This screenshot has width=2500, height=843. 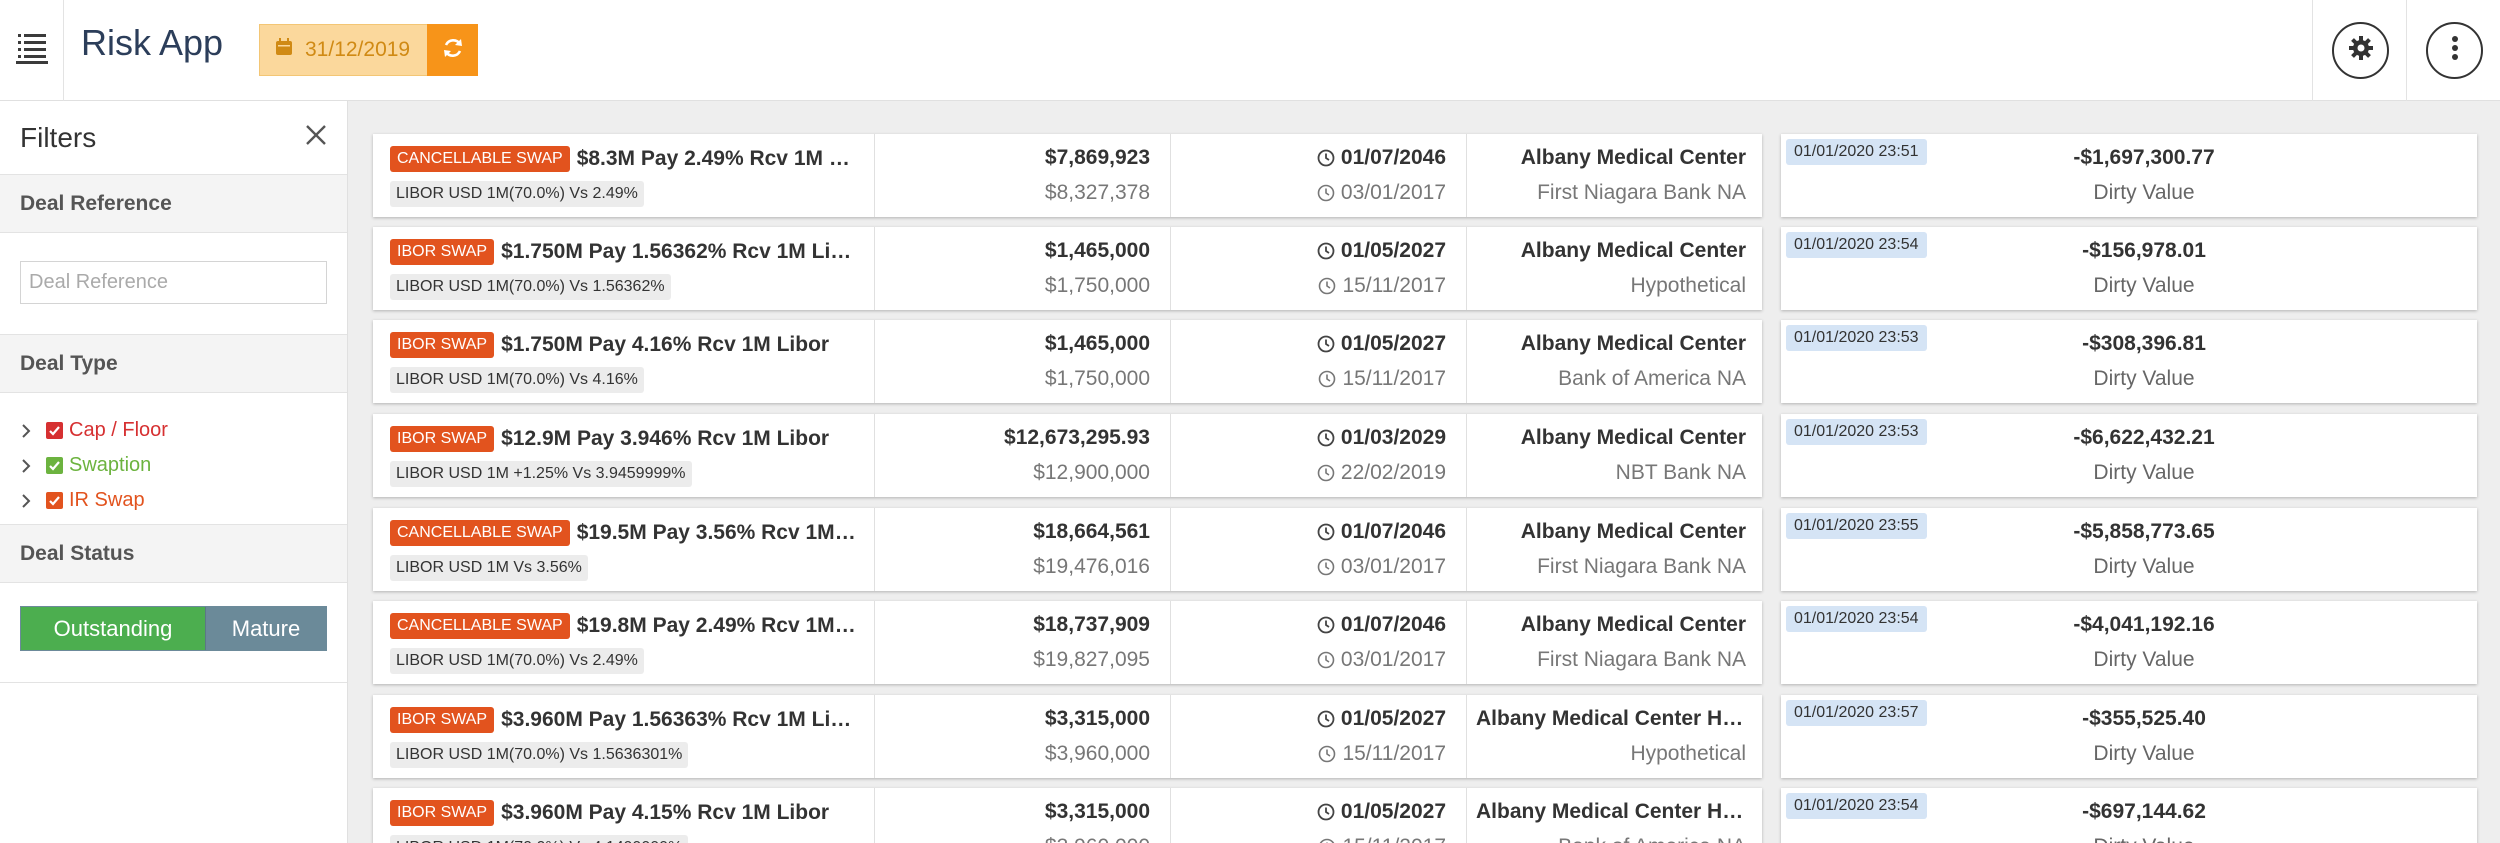 What do you see at coordinates (107, 500) in the screenshot?
I see `deal-type-label: IR Swap` at bounding box center [107, 500].